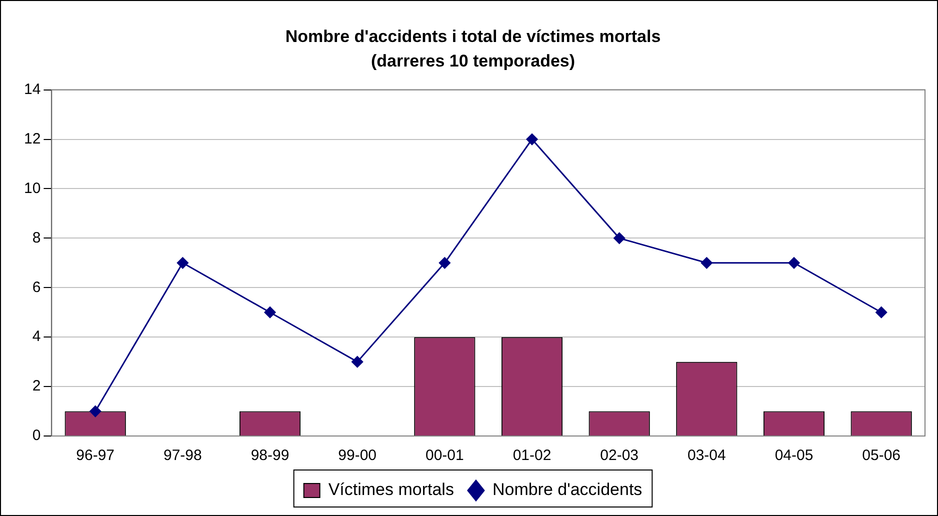  What do you see at coordinates (706, 455) in the screenshot?
I see `x-tick-label: 03-04` at bounding box center [706, 455].